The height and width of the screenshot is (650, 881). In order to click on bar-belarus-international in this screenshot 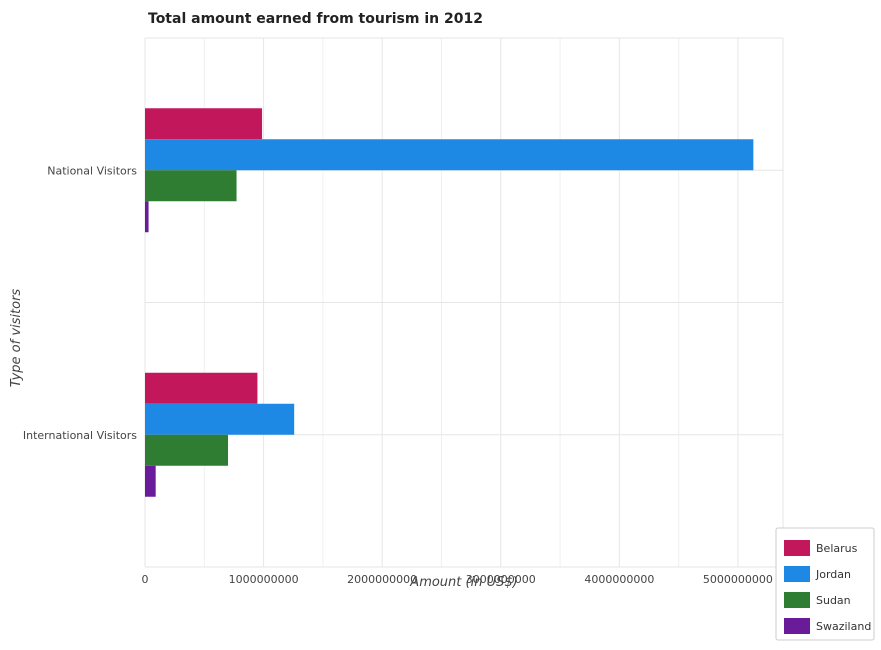, I will do `click(201, 388)`.